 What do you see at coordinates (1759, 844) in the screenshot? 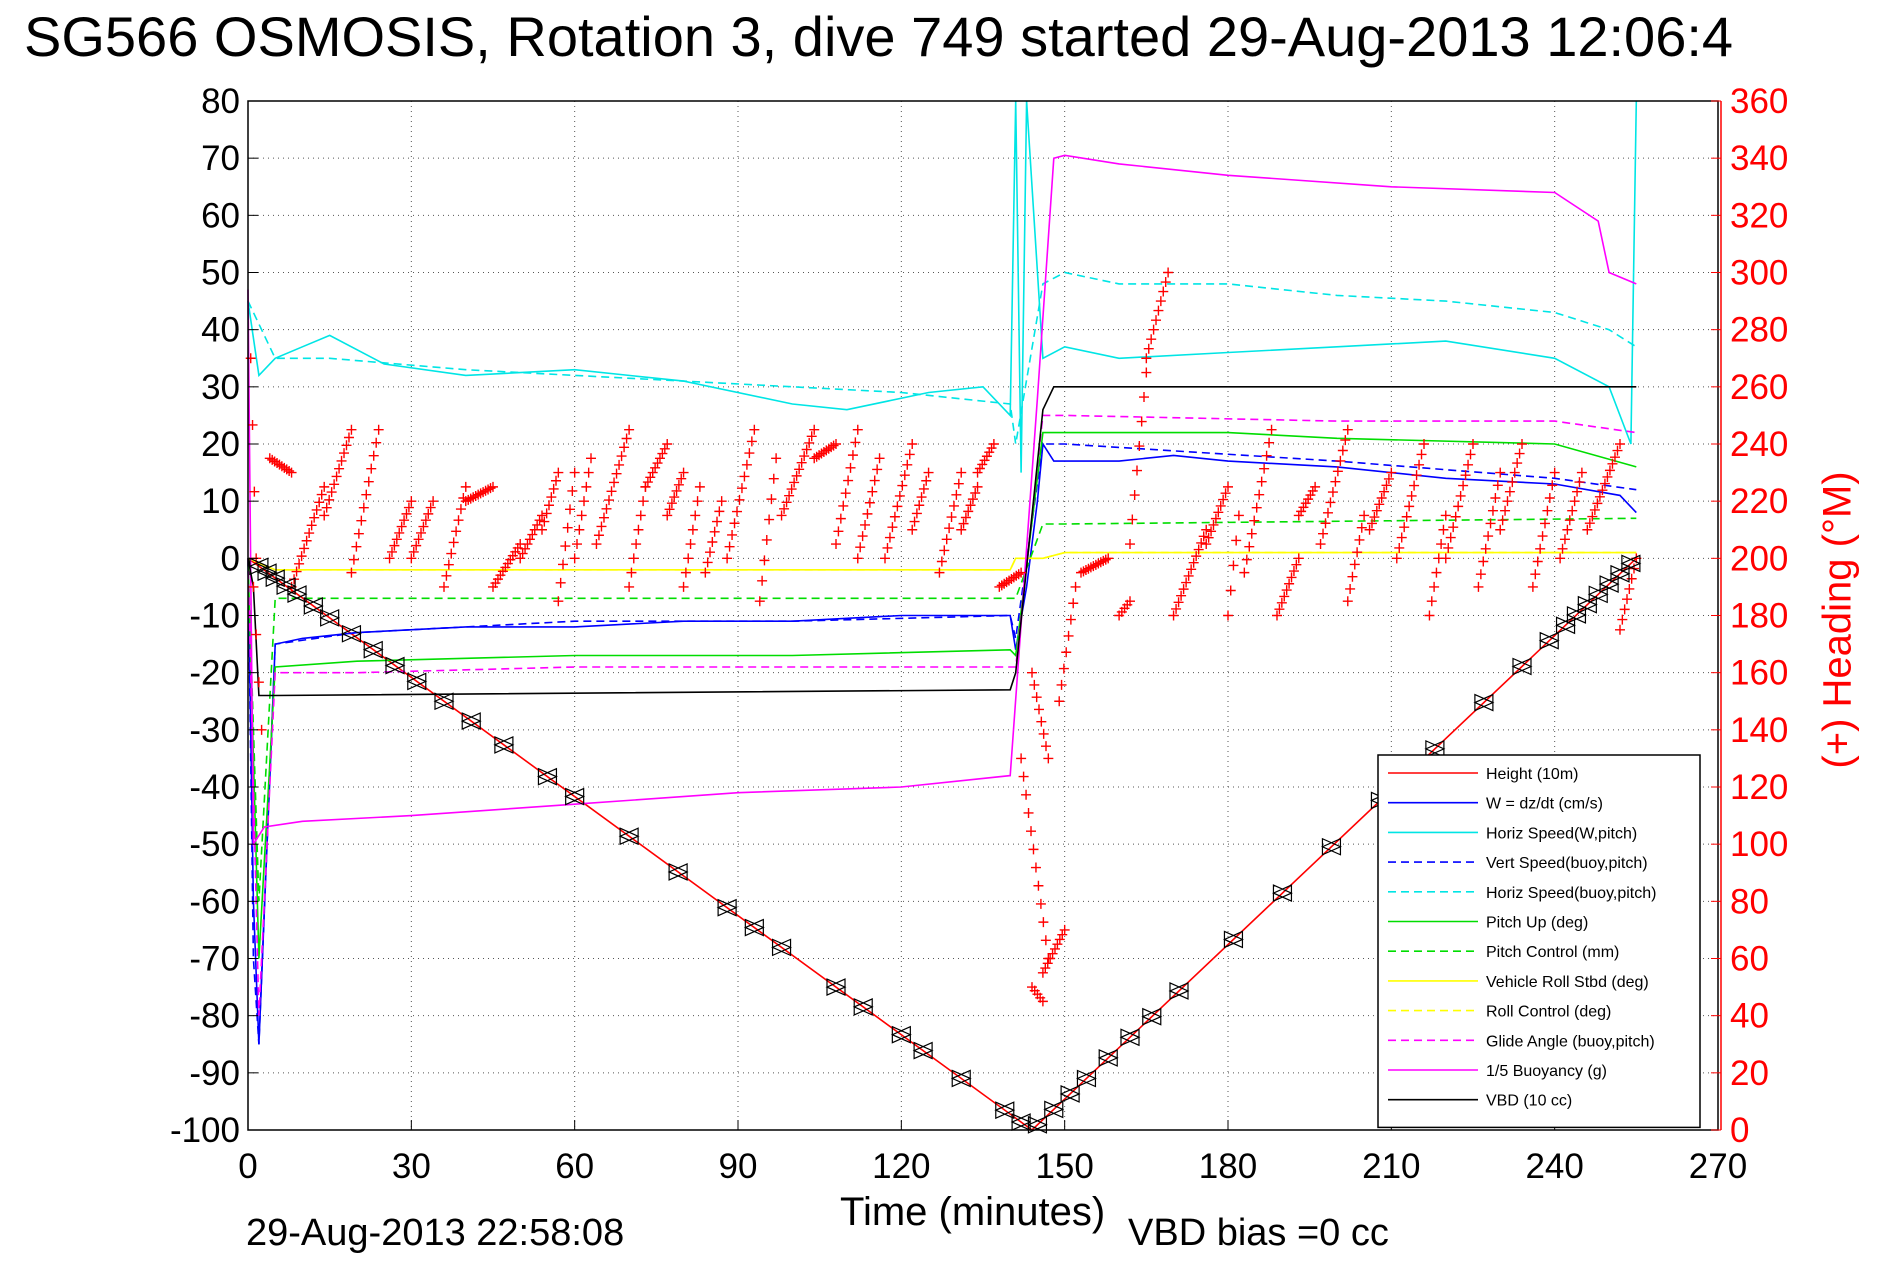
I see `y2-tick-label: 100` at bounding box center [1759, 844].